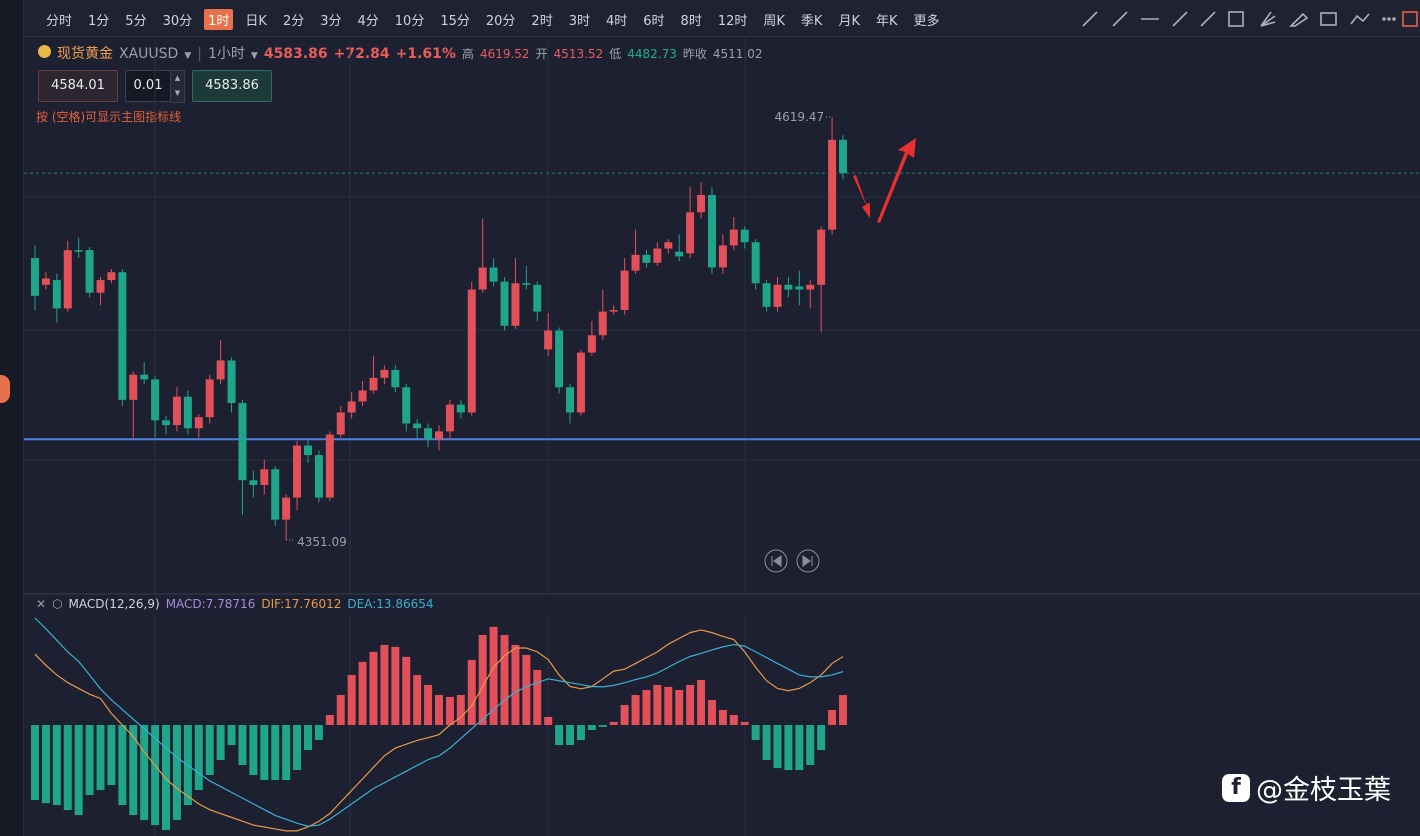 The height and width of the screenshot is (836, 1420). What do you see at coordinates (1384, 19) in the screenshot?
I see `tool-more` at bounding box center [1384, 19].